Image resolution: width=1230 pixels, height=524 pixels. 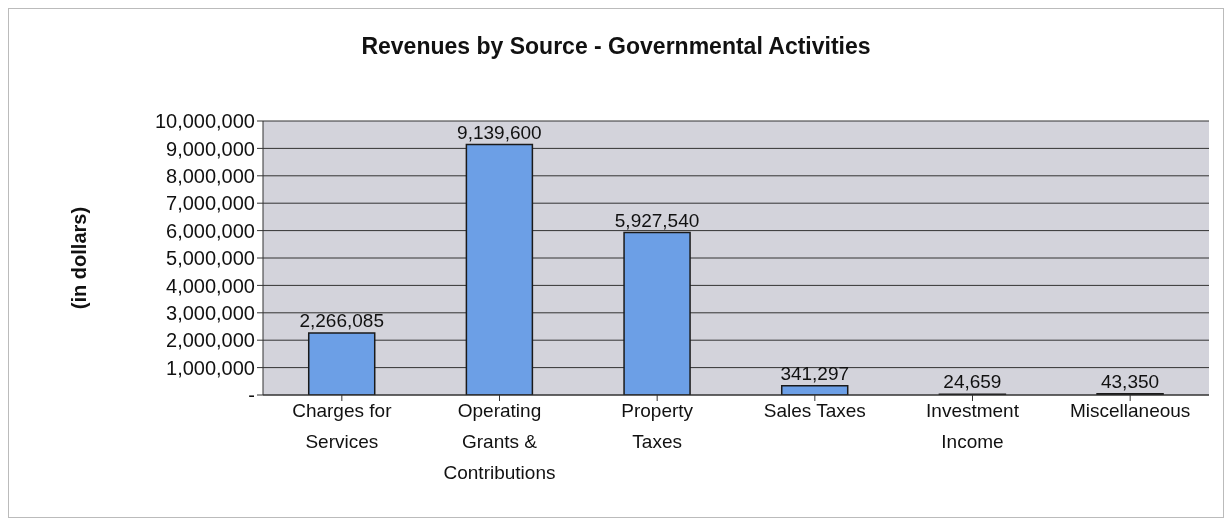 What do you see at coordinates (815, 373) in the screenshot?
I see `data-label: 341,297` at bounding box center [815, 373].